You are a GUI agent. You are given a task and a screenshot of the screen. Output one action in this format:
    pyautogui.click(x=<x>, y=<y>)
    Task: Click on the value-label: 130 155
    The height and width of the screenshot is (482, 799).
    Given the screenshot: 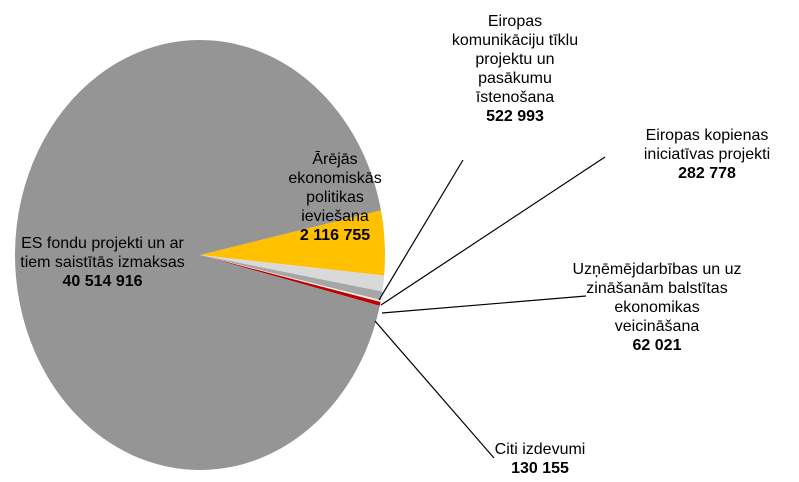 What is the action you would take?
    pyautogui.click(x=540, y=468)
    